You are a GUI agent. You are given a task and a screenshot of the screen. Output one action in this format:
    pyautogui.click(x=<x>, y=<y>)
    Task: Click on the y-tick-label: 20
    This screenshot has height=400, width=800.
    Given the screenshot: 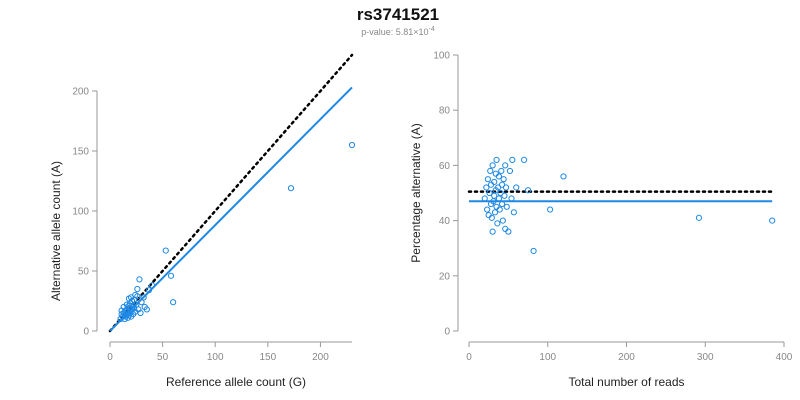 What is the action you would take?
    pyautogui.click(x=445, y=276)
    